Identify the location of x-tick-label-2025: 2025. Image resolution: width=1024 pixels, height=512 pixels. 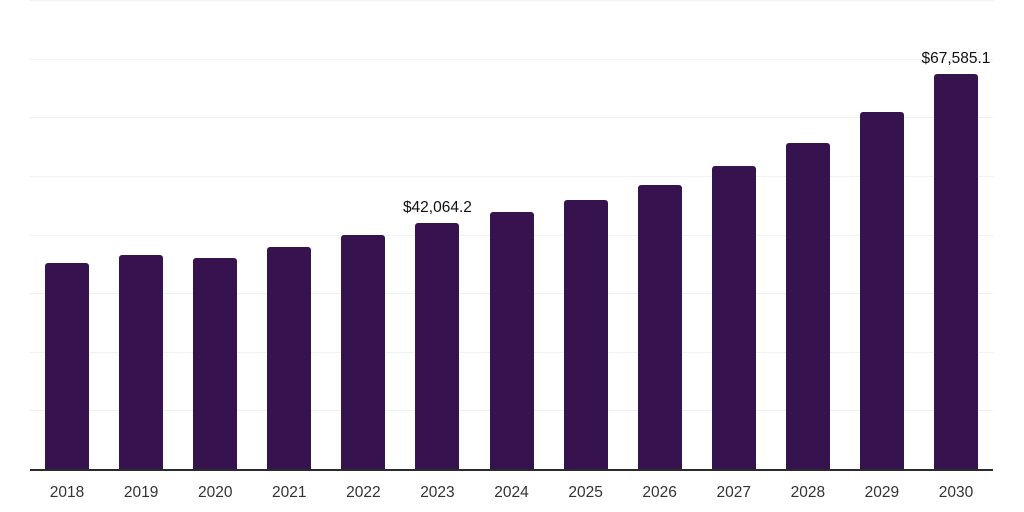
(585, 492).